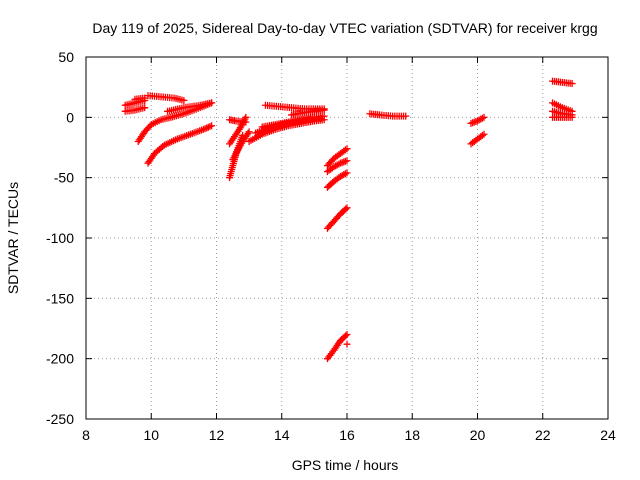 Image resolution: width=640 pixels, height=480 pixels. I want to click on x-tick-label: 12, so click(217, 435).